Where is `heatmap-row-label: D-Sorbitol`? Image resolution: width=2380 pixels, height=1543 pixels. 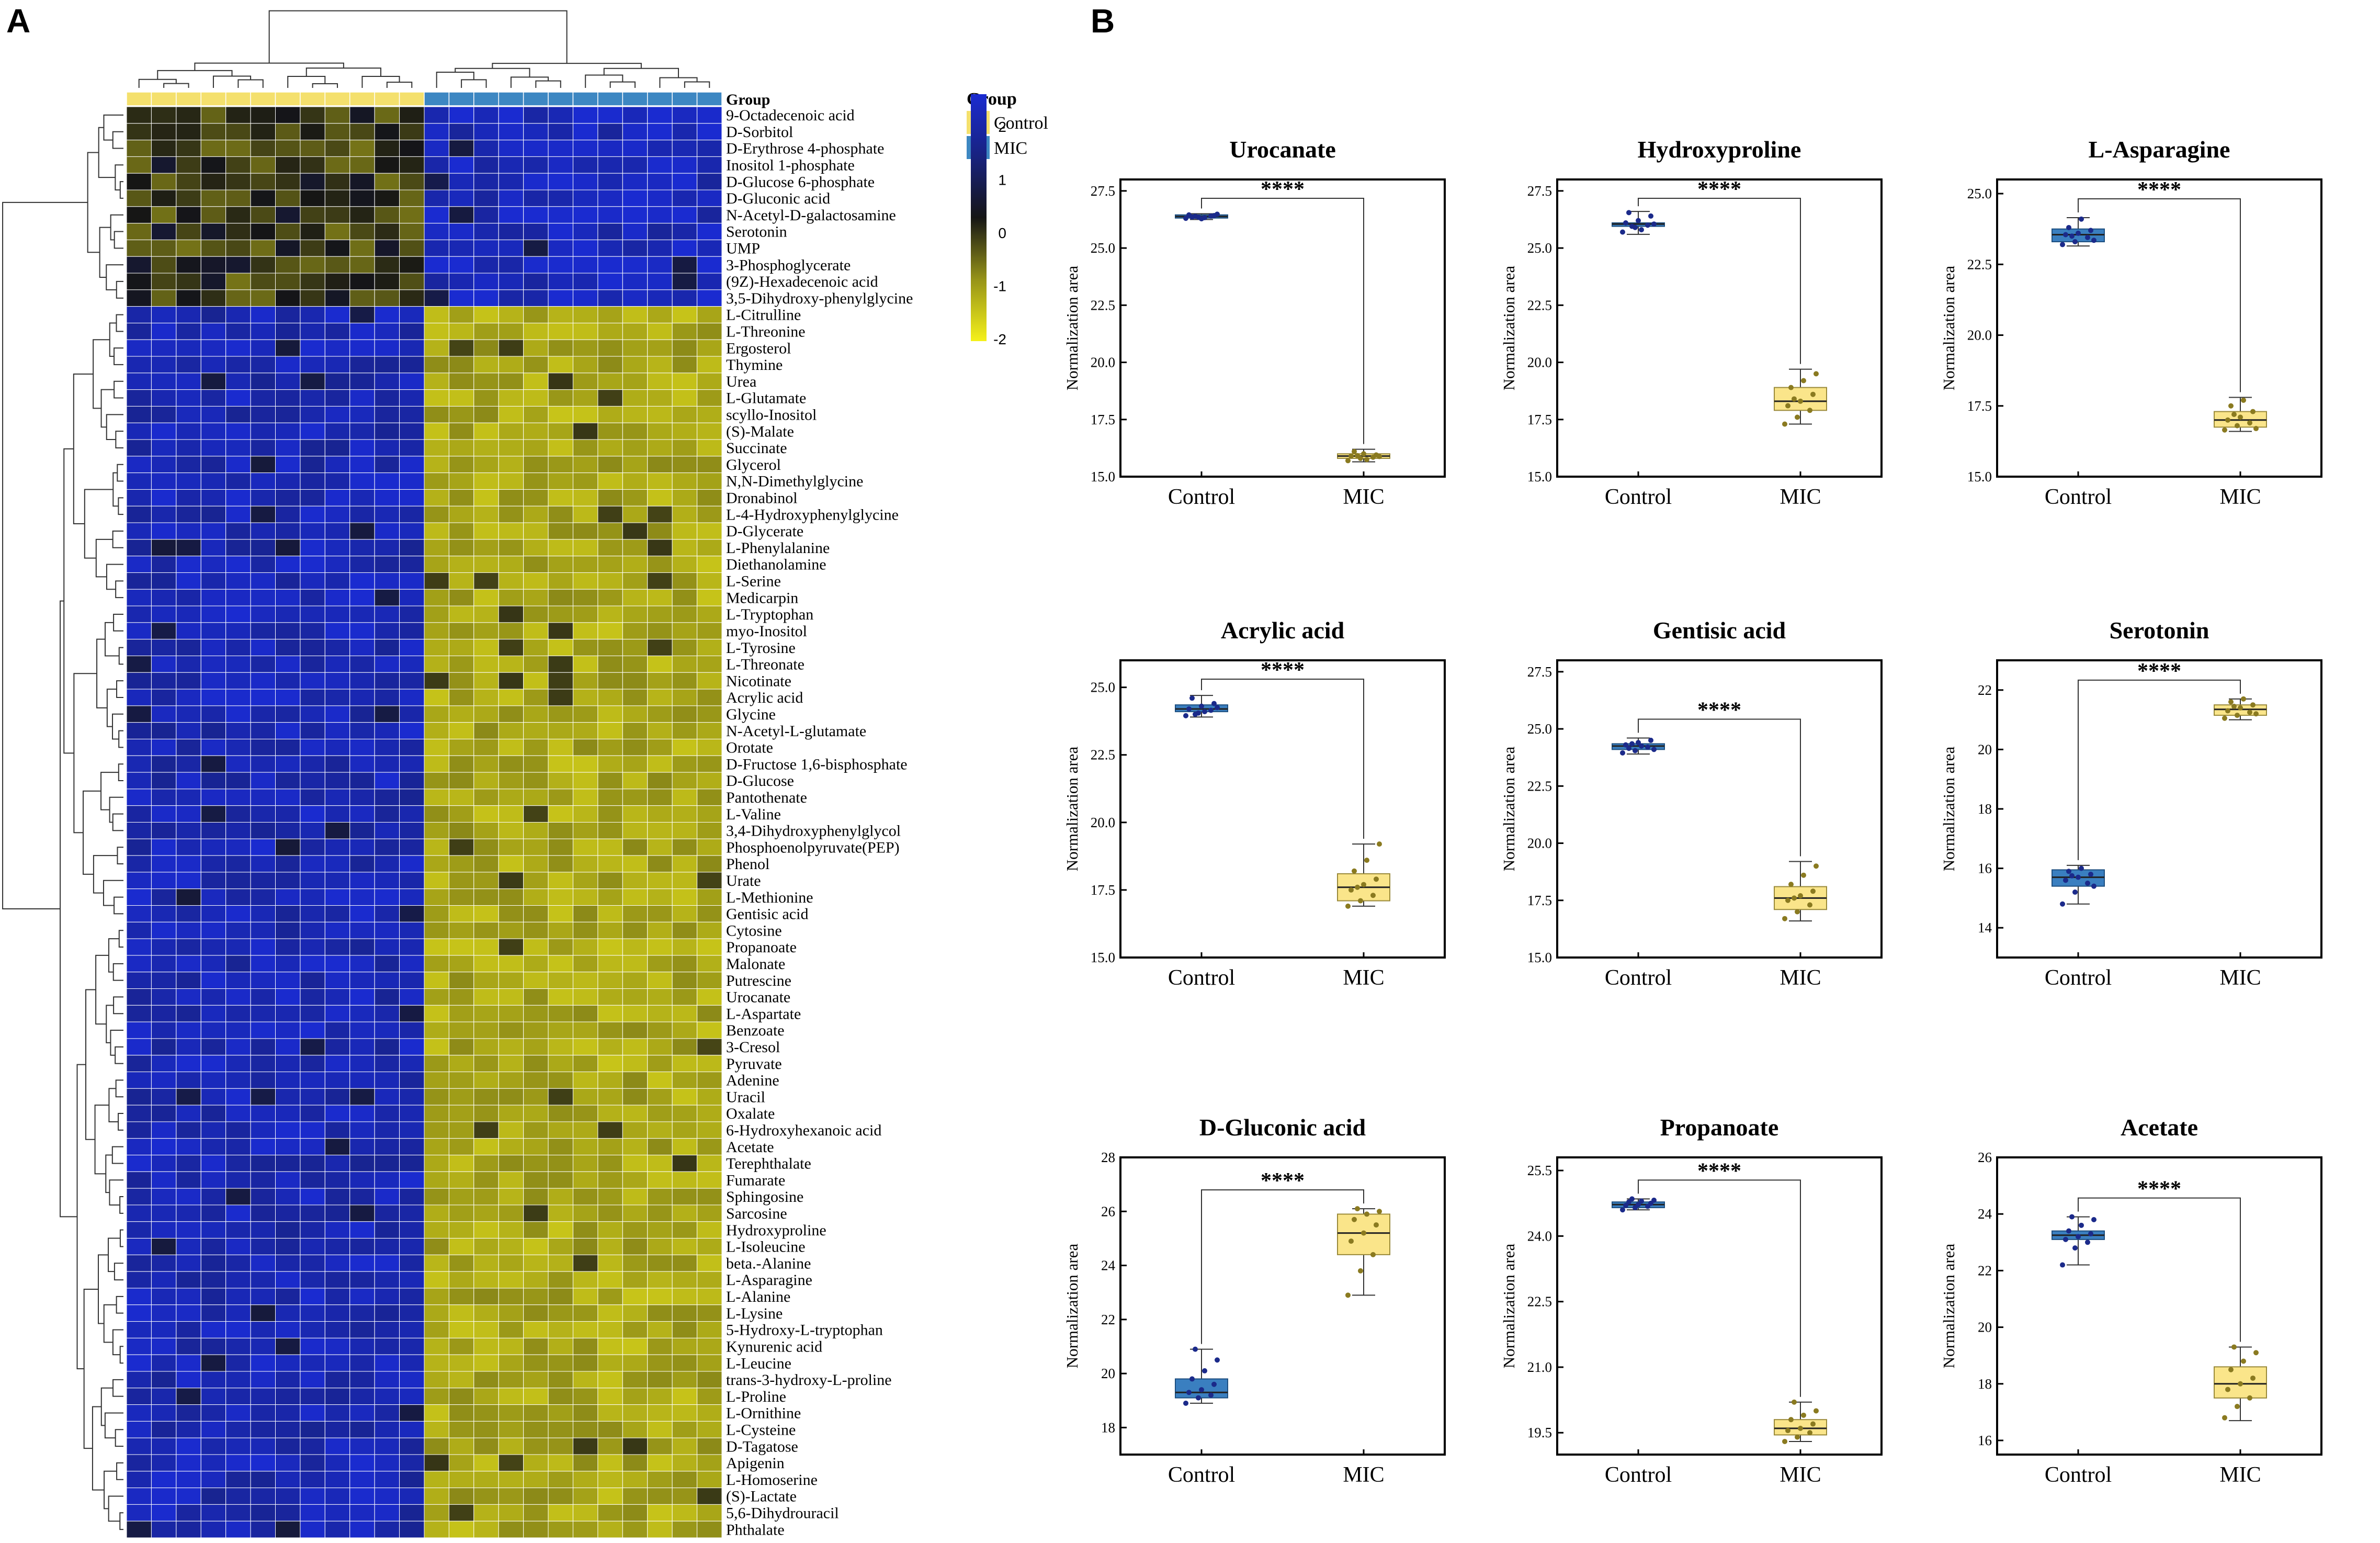
heatmap-row-label: D-Sorbitol is located at coordinates (759, 132).